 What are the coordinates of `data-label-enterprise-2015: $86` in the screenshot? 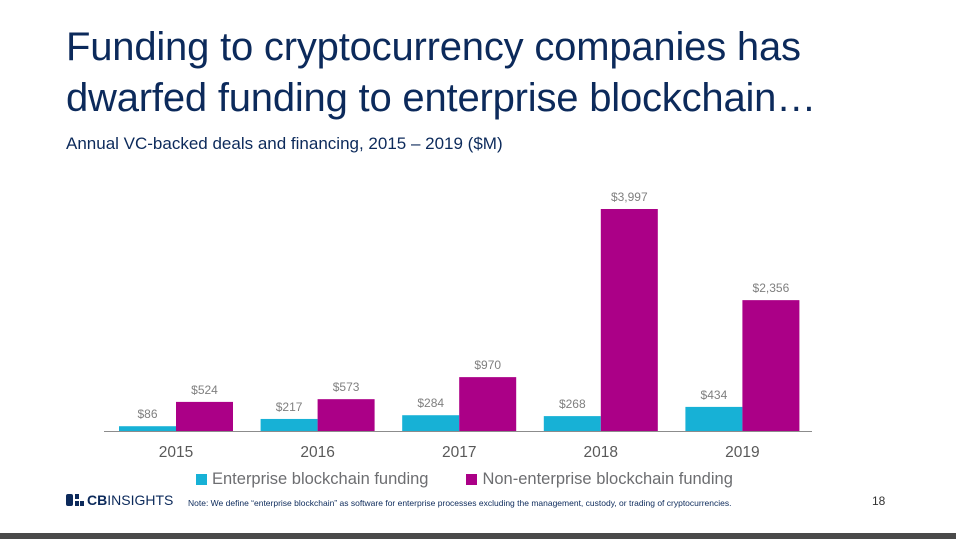 It's located at (147, 414).